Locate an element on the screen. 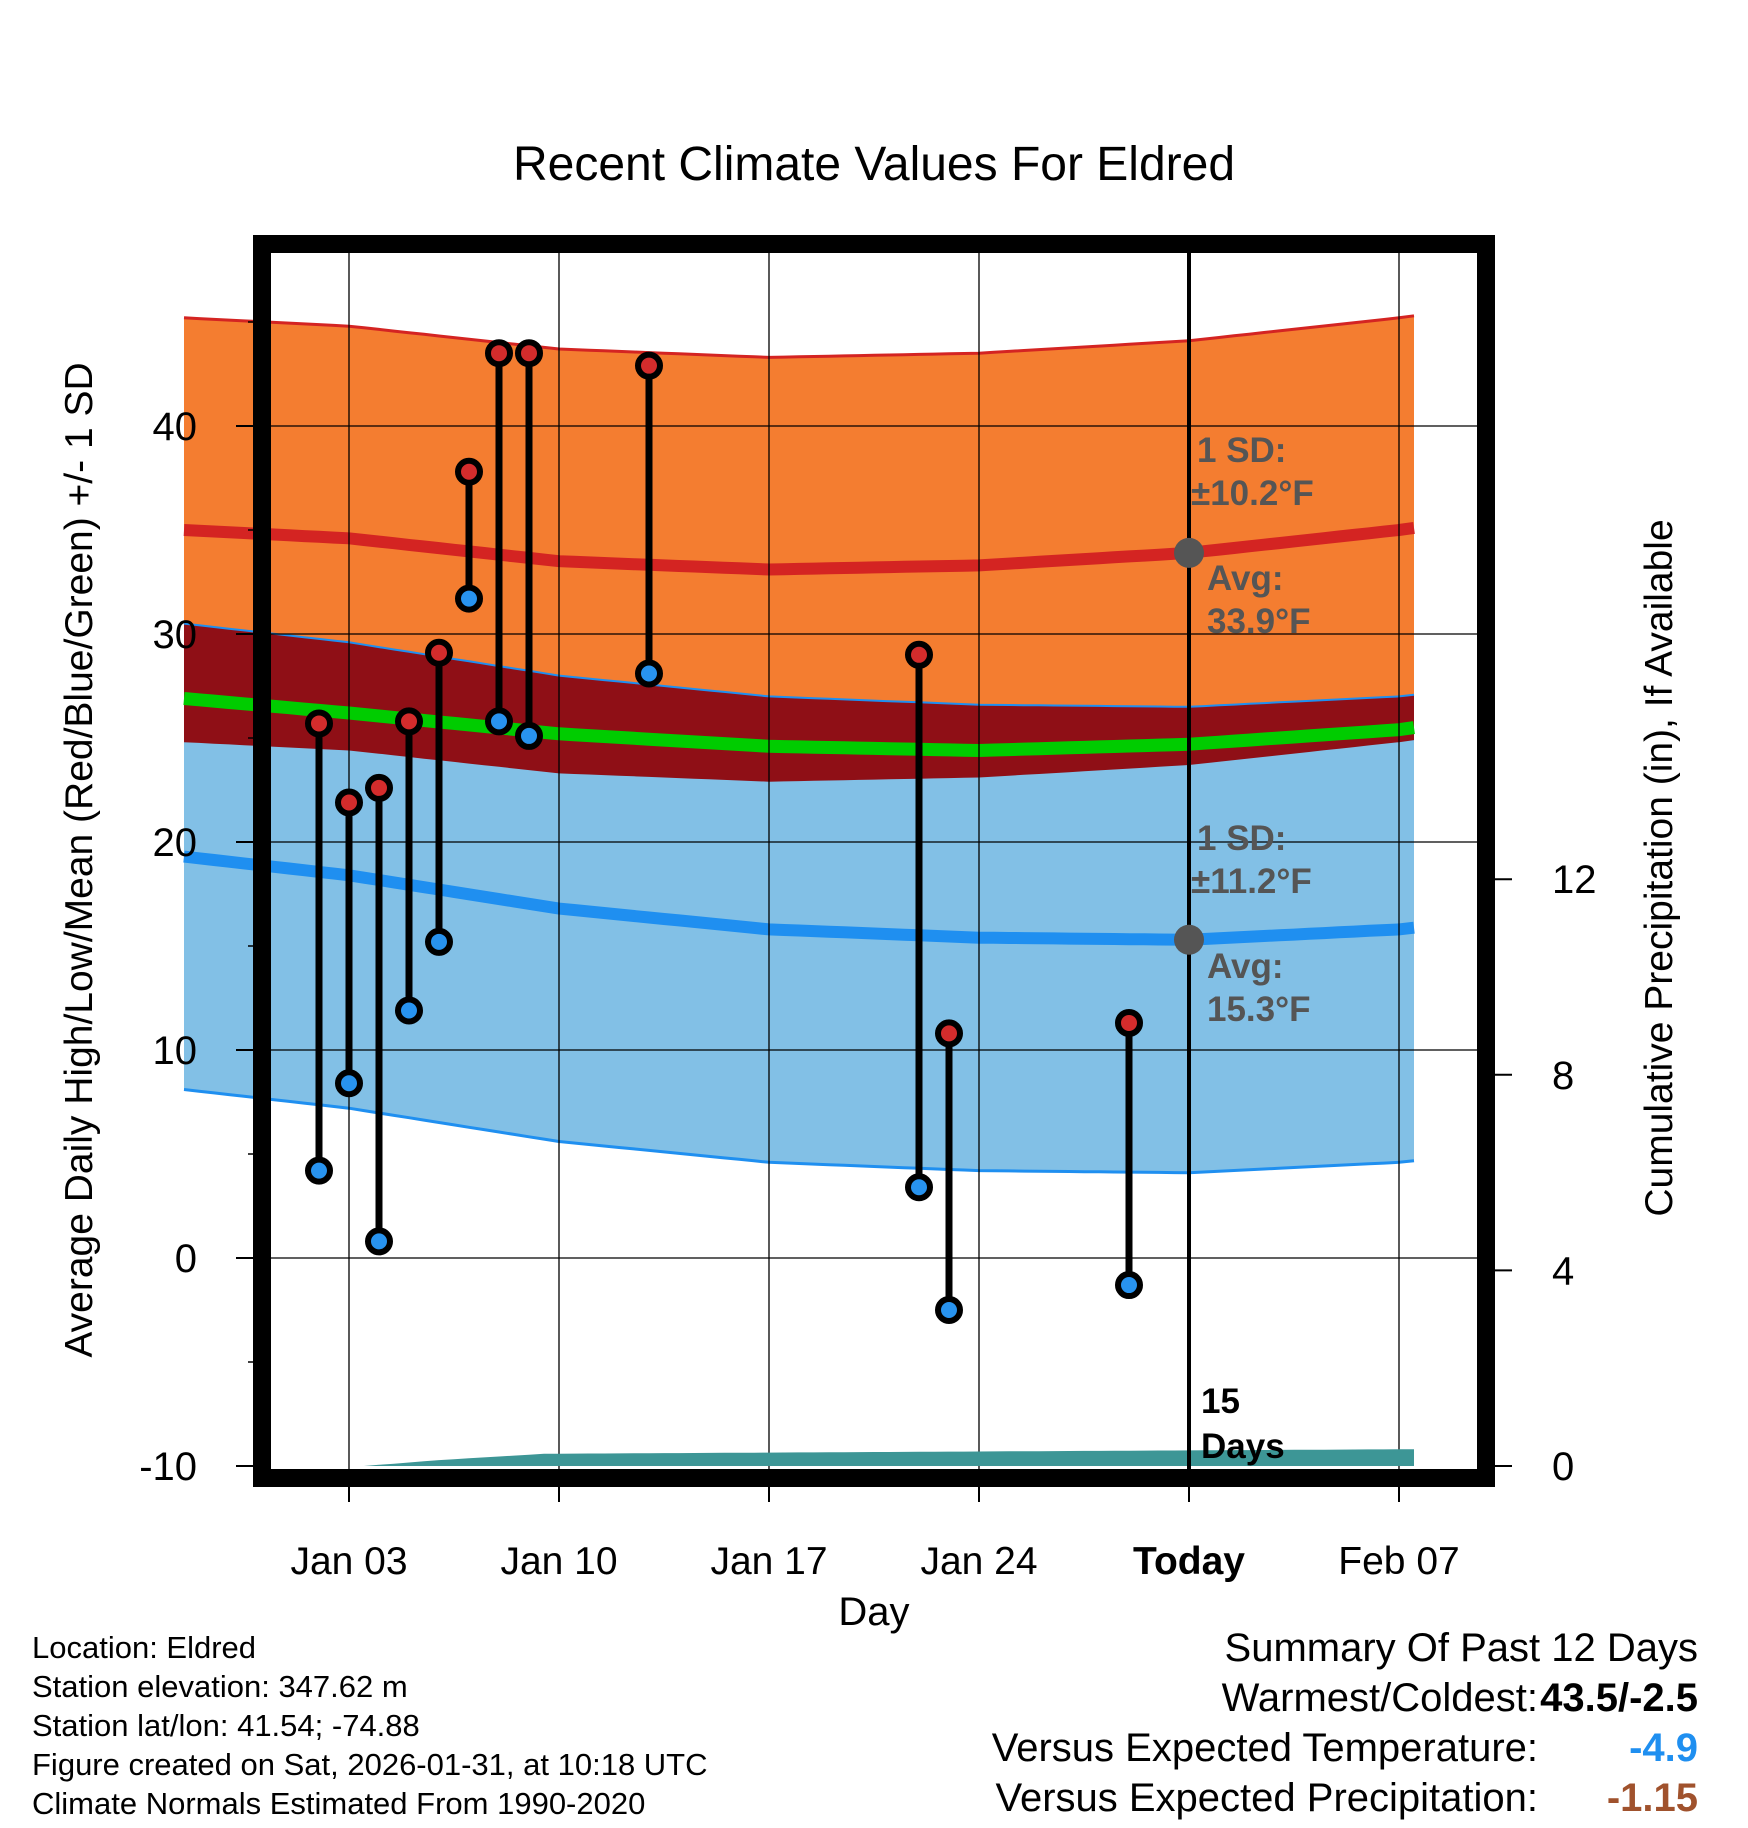  low-sd-value: ±11.2°F is located at coordinates (1251, 881).